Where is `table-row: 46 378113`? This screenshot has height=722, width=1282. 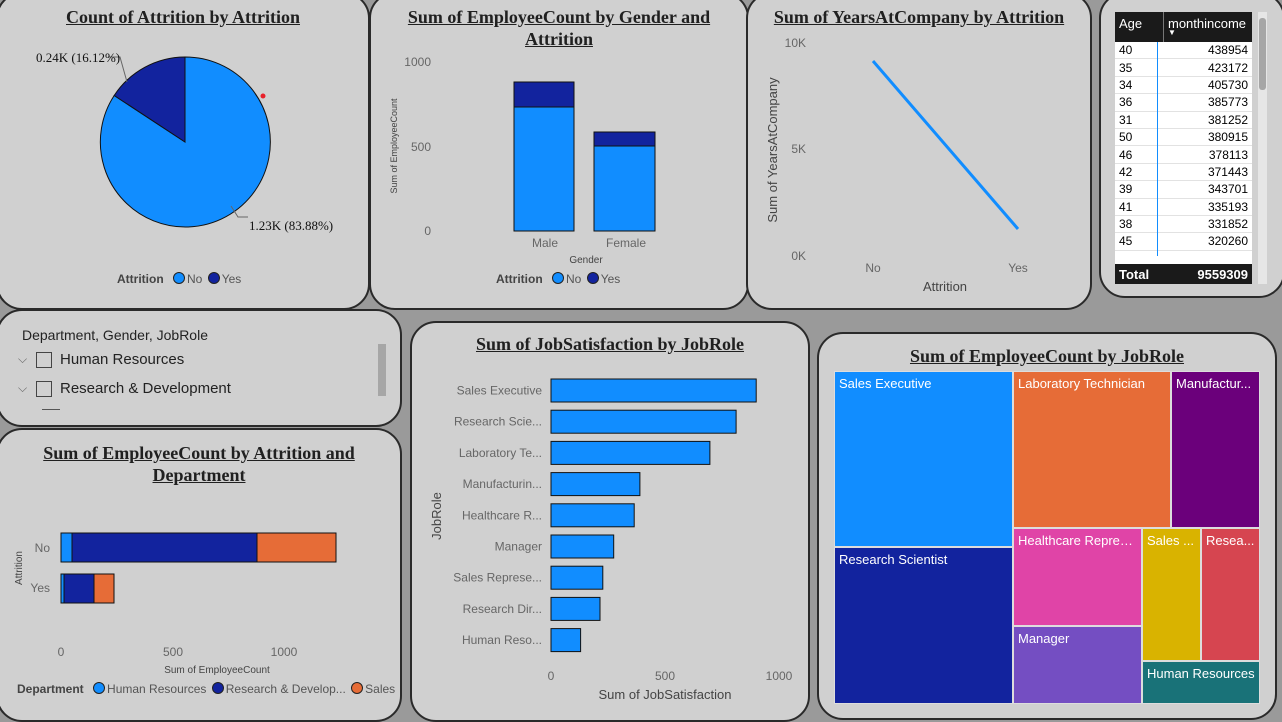
table-row: 46 378113 is located at coordinates (1183, 154).